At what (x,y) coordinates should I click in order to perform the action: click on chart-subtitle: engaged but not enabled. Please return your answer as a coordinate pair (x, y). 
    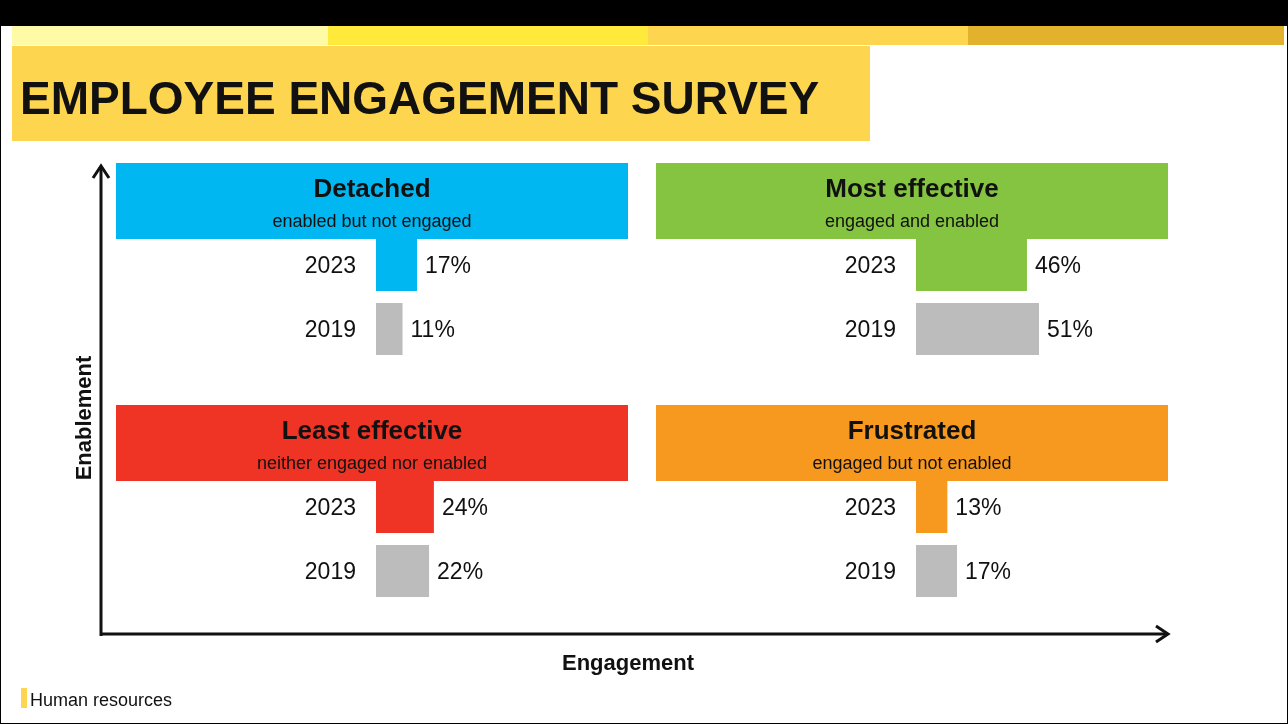
    Looking at the image, I should click on (912, 463).